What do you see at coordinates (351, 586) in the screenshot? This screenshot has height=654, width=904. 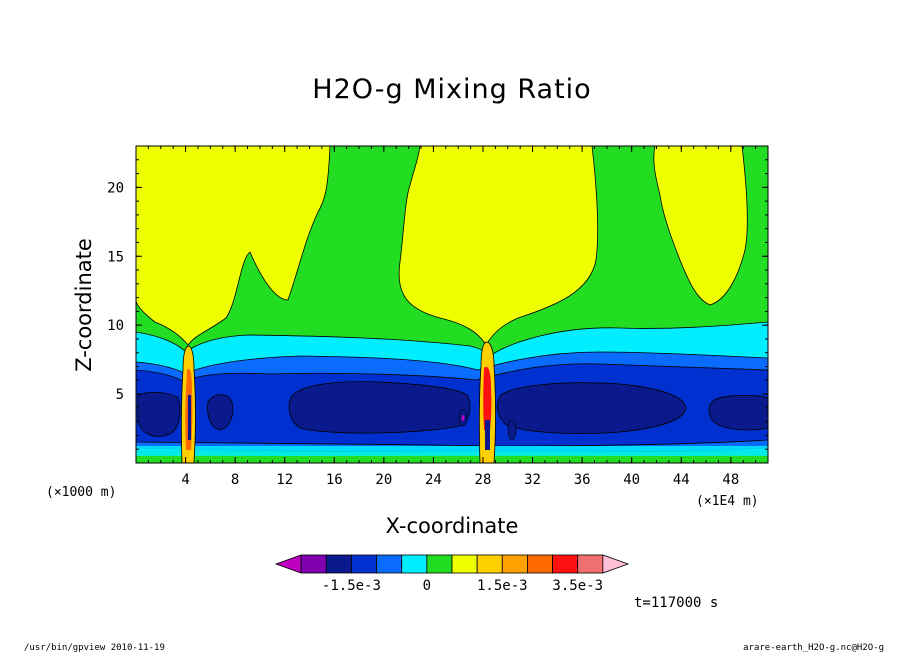 I see `colorbar-label: -1.5e-3` at bounding box center [351, 586].